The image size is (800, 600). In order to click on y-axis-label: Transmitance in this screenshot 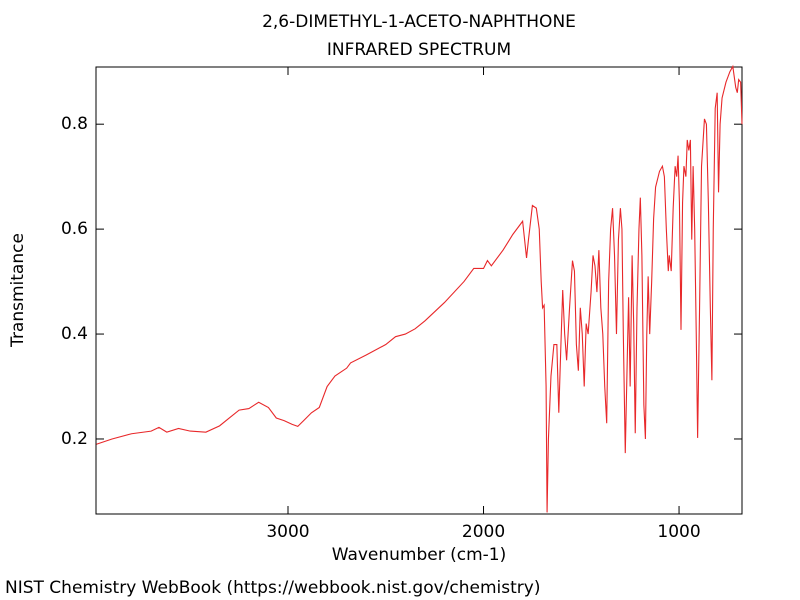, I will do `click(18, 290)`.